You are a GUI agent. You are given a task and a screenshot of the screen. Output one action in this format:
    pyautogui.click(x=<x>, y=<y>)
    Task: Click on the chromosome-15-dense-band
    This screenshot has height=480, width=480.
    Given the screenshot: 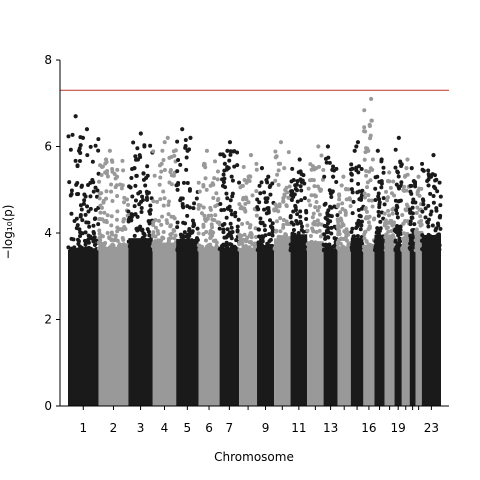 What is the action you would take?
    pyautogui.click(x=357, y=321)
    